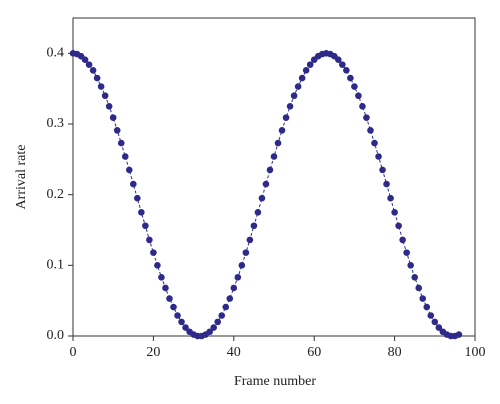  I want to click on x-tick-label: 60, so click(314, 352).